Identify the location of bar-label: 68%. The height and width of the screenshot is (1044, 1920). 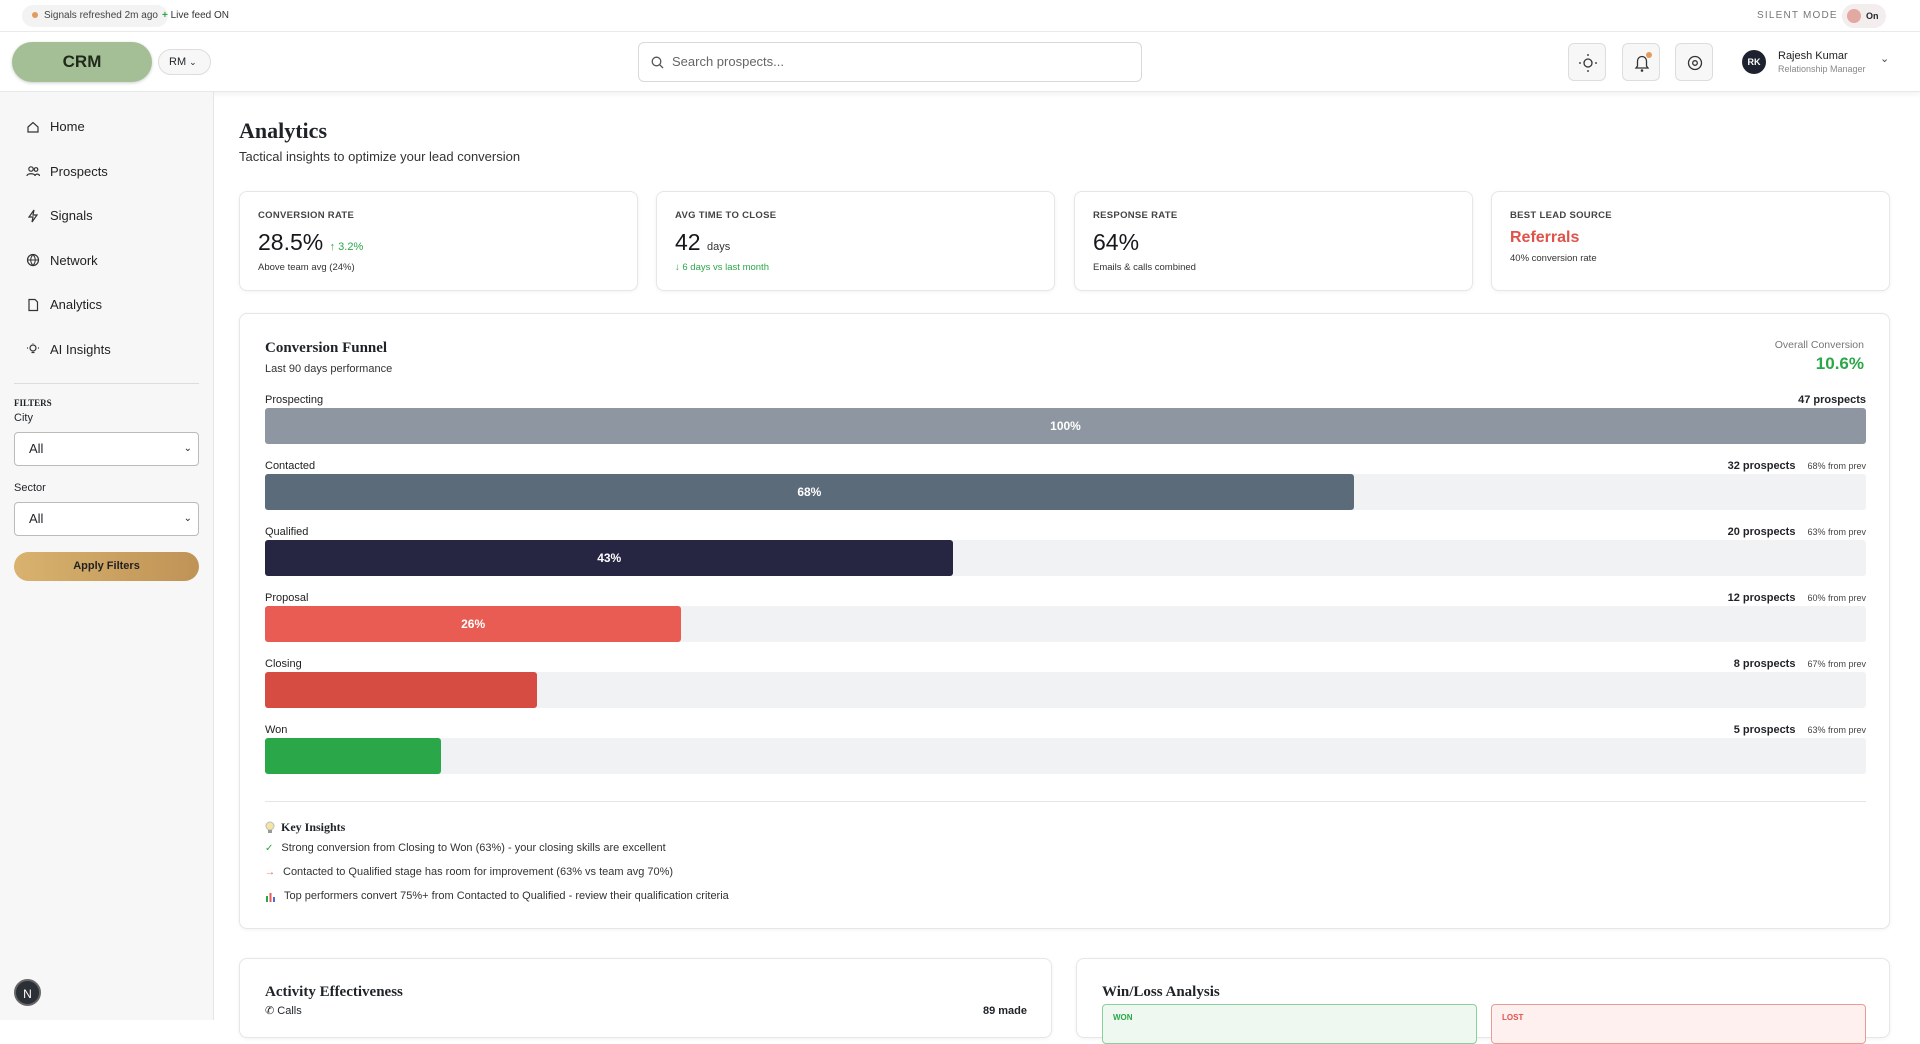
(809, 492).